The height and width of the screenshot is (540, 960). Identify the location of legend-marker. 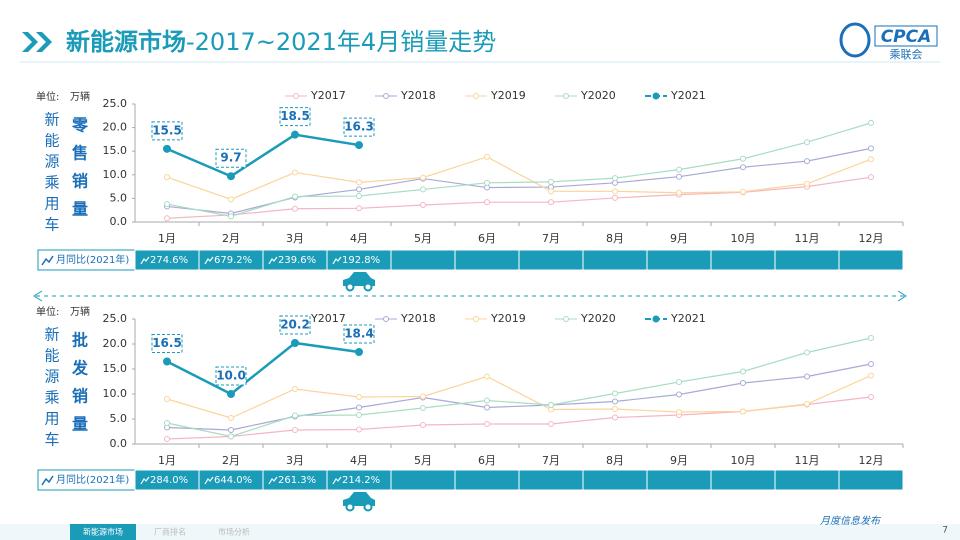
(386, 96).